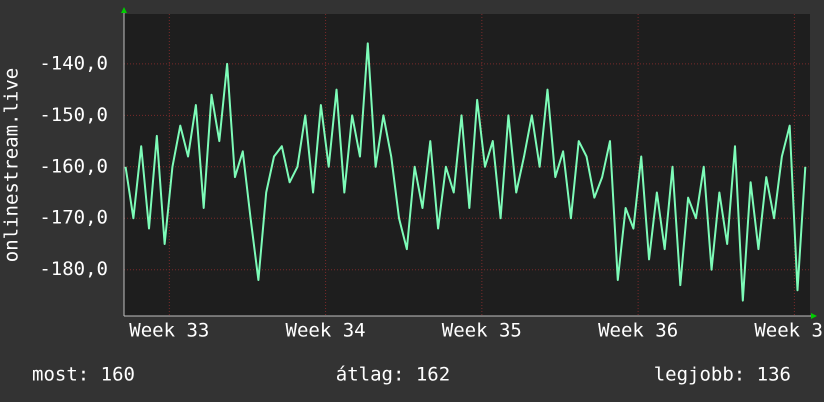 The image size is (824, 402). What do you see at coordinates (124, 10) in the screenshot?
I see `y-arrow` at bounding box center [124, 10].